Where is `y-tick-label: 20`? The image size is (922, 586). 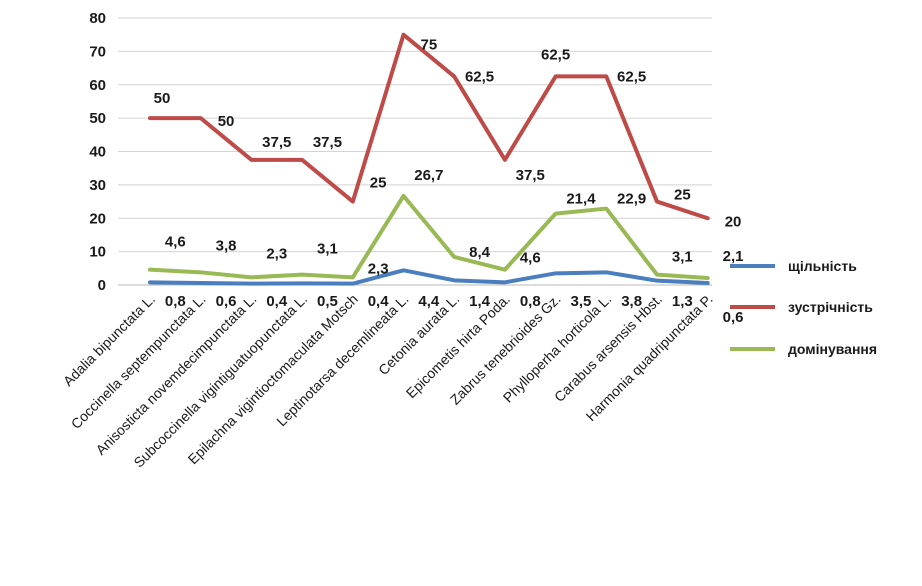 y-tick-label: 20 is located at coordinates (97, 218).